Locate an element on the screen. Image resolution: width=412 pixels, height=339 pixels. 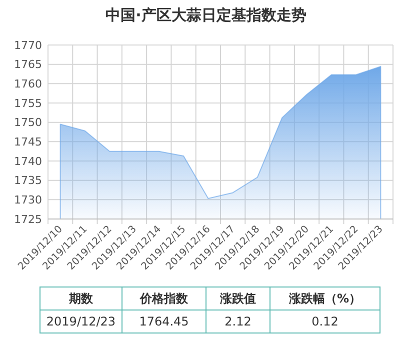
y-tick-label: 1725 is located at coordinates (28, 219).